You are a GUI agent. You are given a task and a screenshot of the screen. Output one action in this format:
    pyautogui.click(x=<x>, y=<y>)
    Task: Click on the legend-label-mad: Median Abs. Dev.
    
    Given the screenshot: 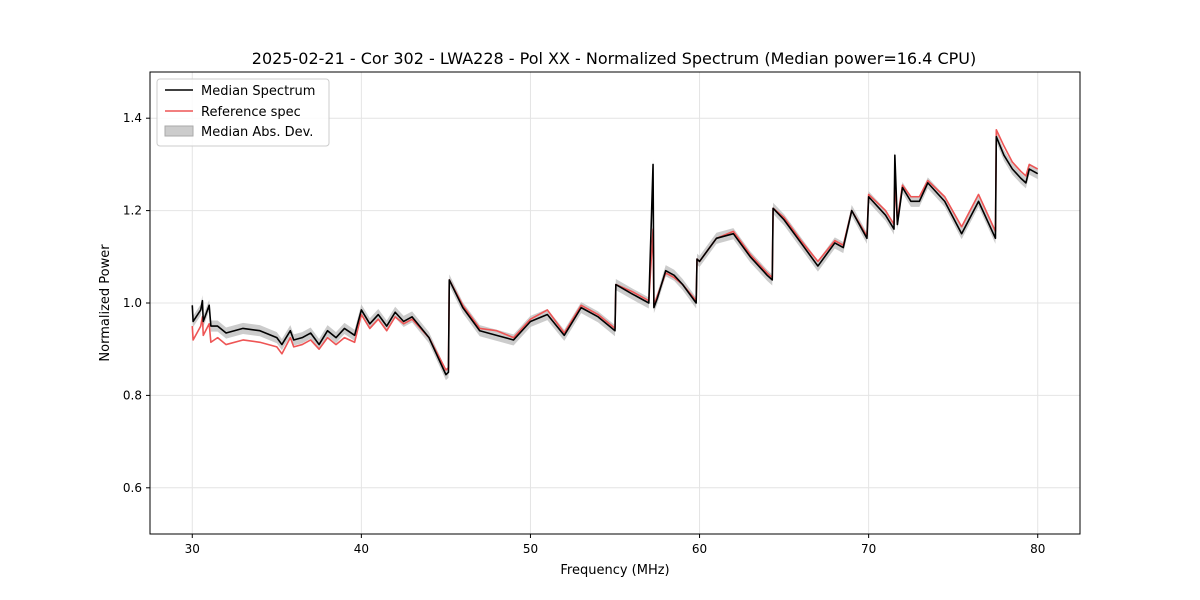 What is the action you would take?
    pyautogui.click(x=257, y=132)
    